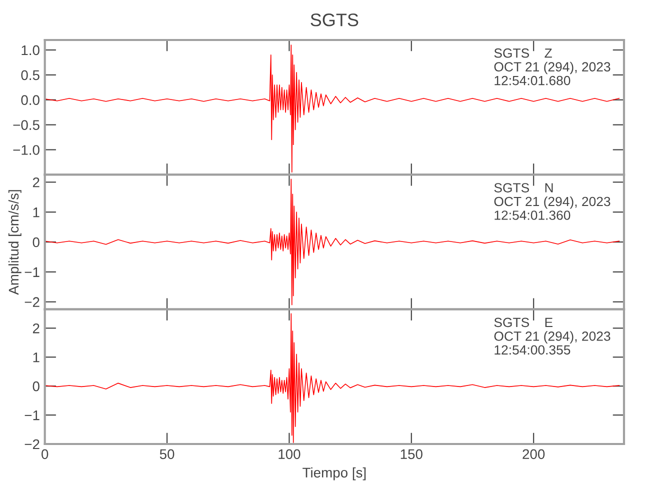 The image size is (650, 500). What do you see at coordinates (31, 50) in the screenshot?
I see `y-tick-label: 1.0` at bounding box center [31, 50].